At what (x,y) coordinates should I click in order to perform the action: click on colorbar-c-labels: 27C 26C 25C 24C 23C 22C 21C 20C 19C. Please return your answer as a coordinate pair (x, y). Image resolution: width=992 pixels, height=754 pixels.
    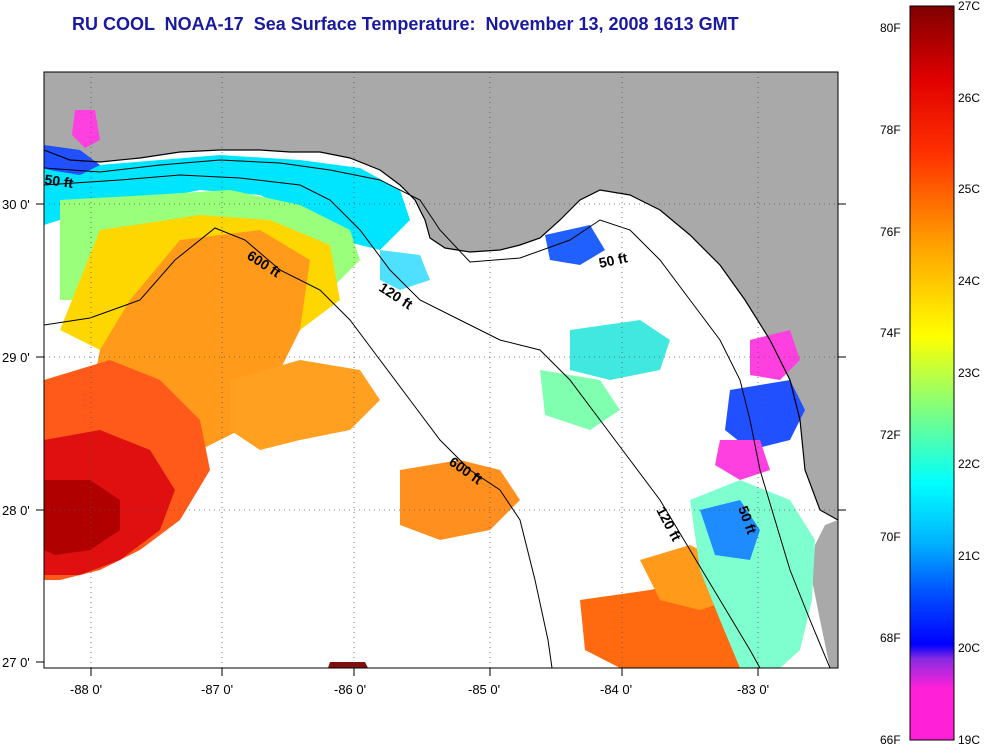
    Looking at the image, I should click on (969, 373).